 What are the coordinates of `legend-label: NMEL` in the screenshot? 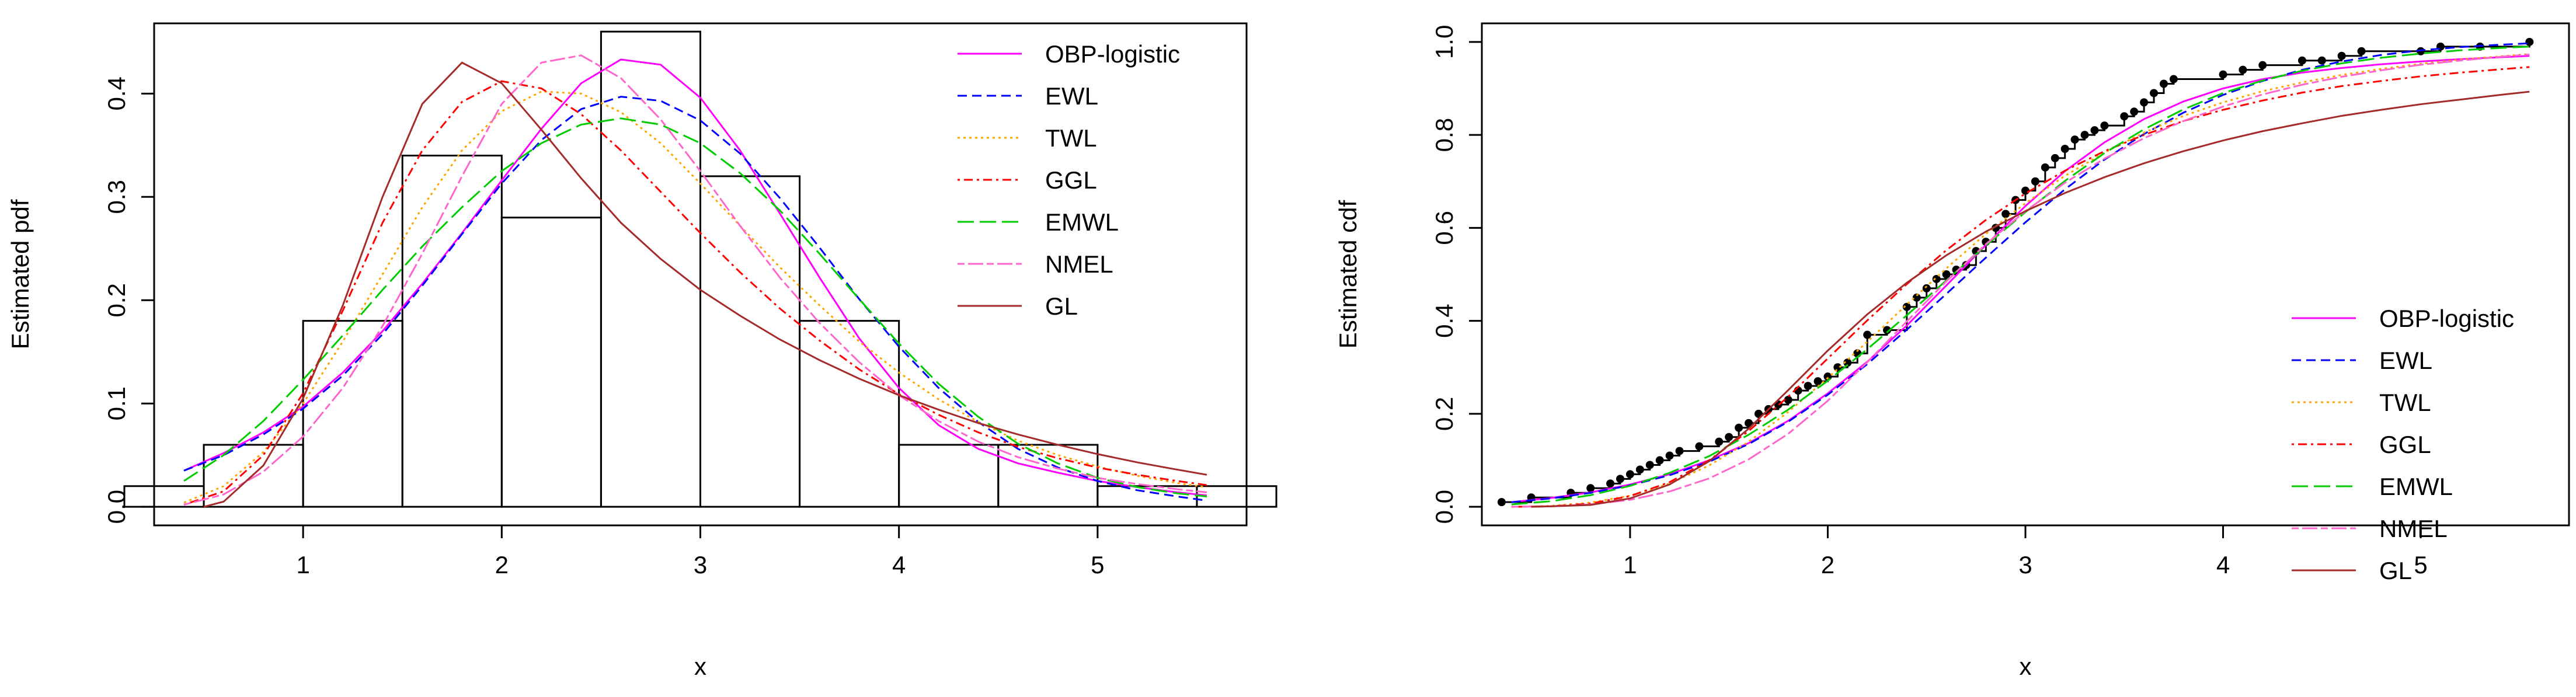 It's located at (2413, 528).